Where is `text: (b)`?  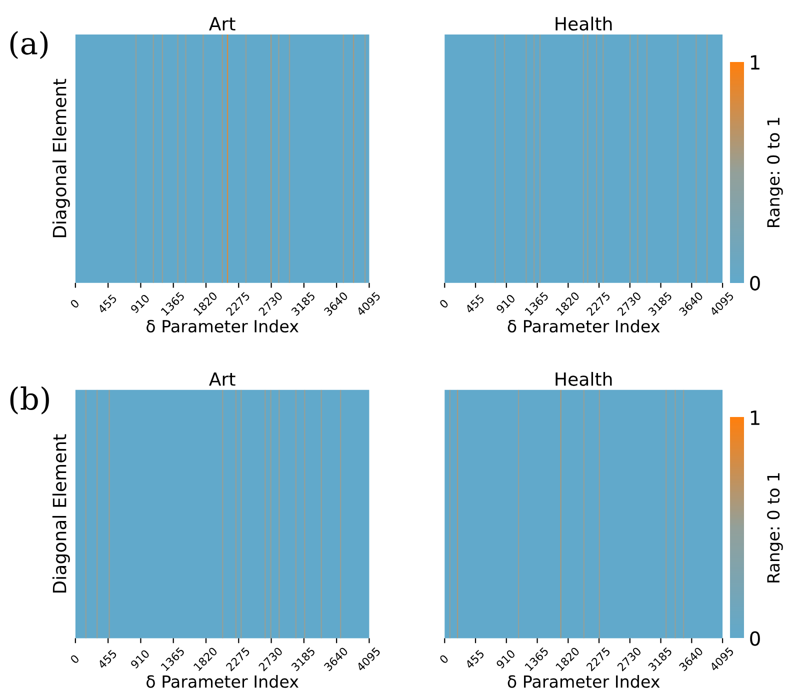
text: (b) is located at coordinates (29, 400).